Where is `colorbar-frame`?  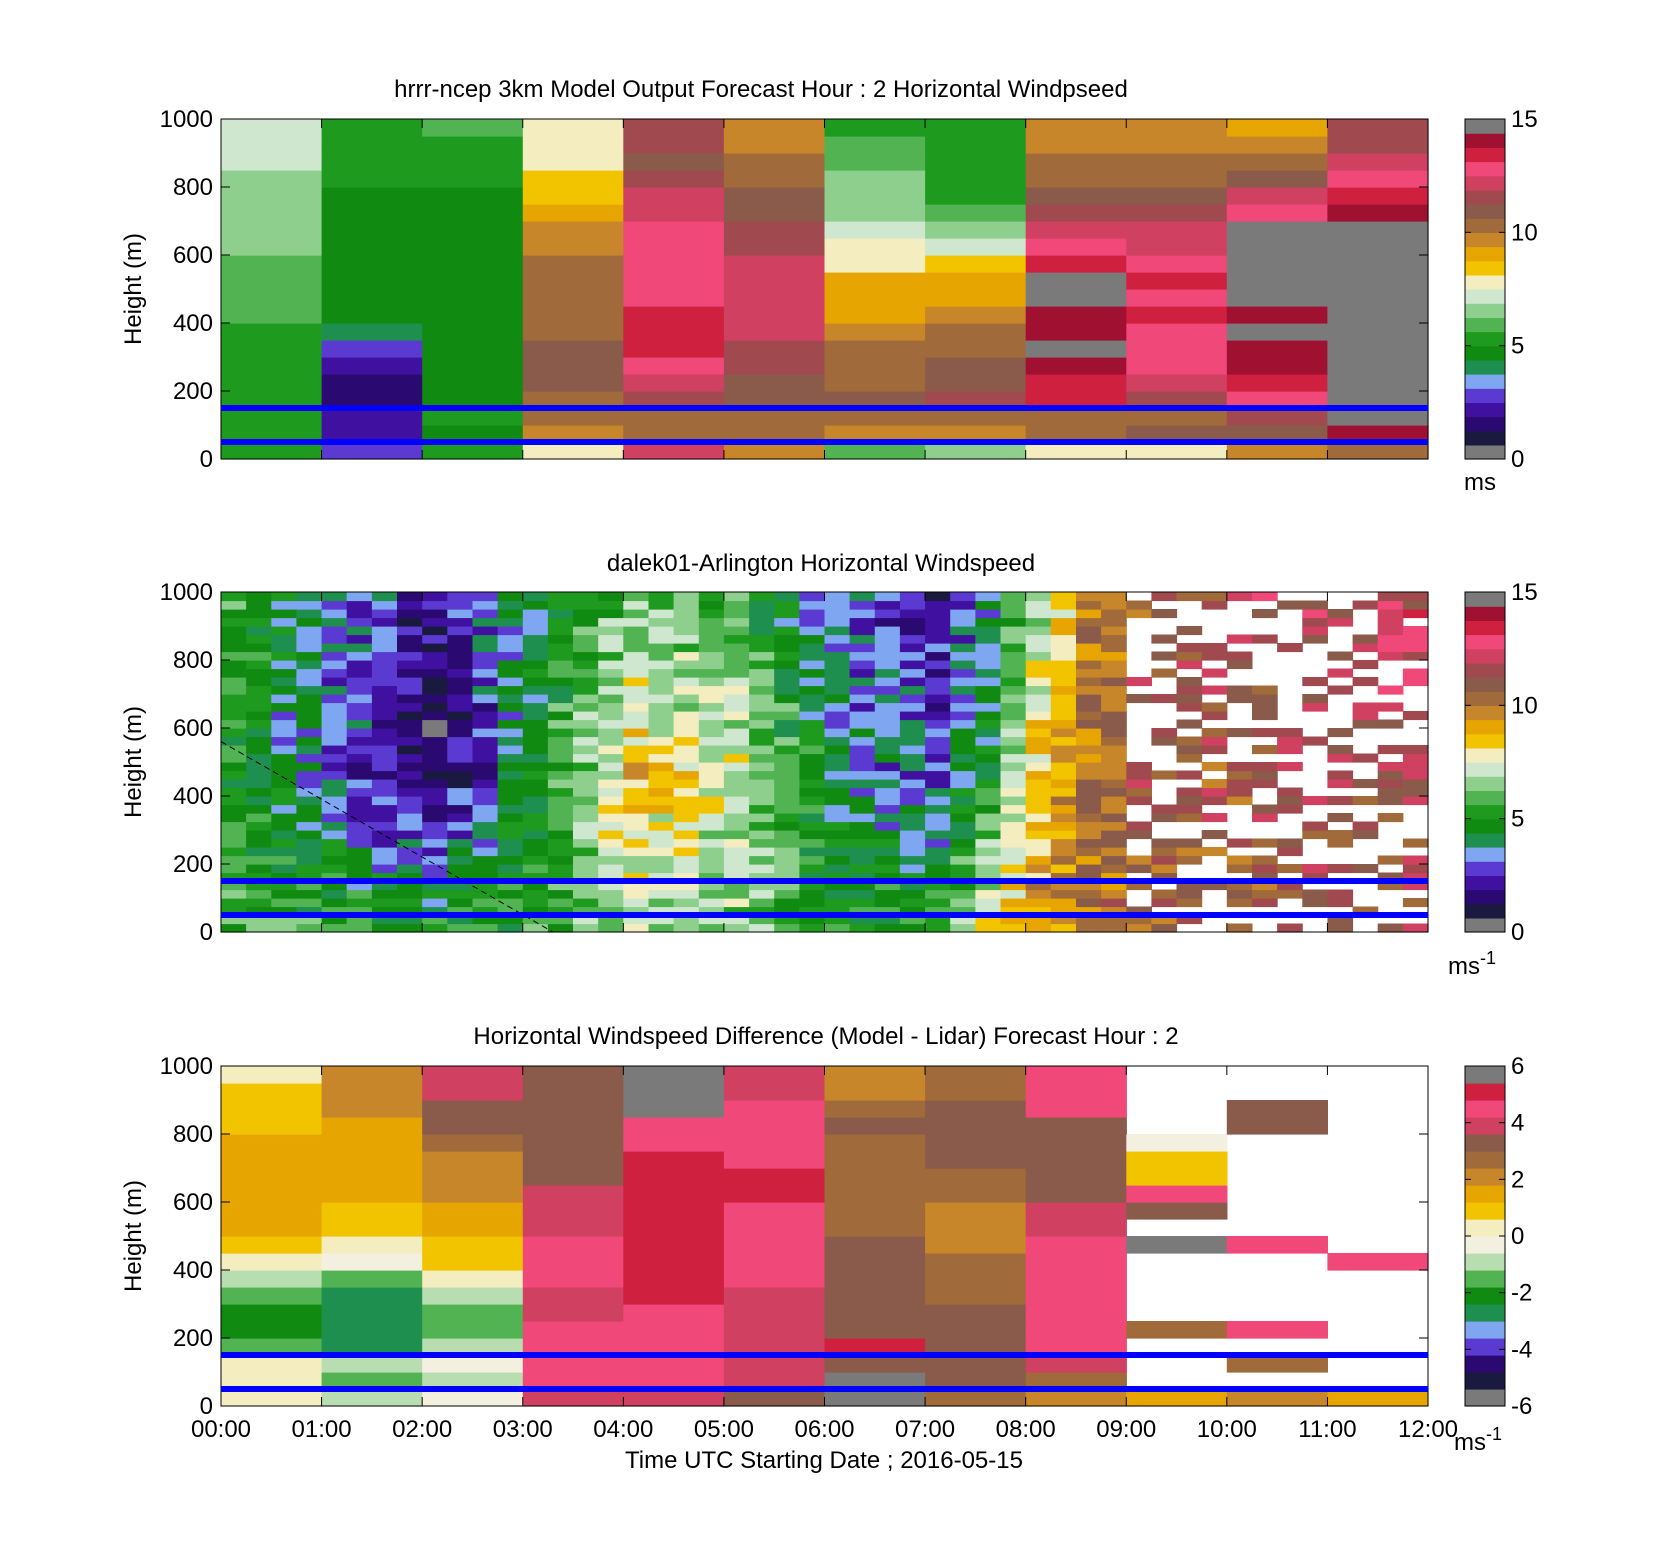
colorbar-frame is located at coordinates (1485, 762).